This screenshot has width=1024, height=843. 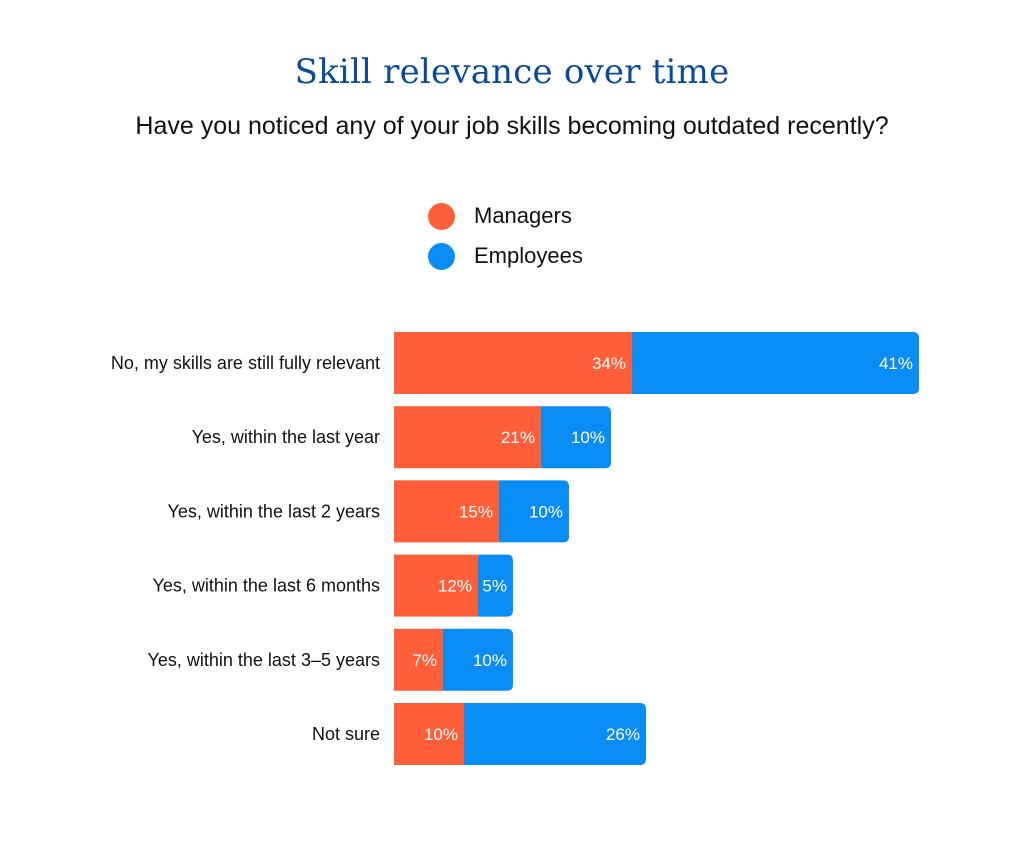 I want to click on value-label: 41%, so click(x=896, y=363).